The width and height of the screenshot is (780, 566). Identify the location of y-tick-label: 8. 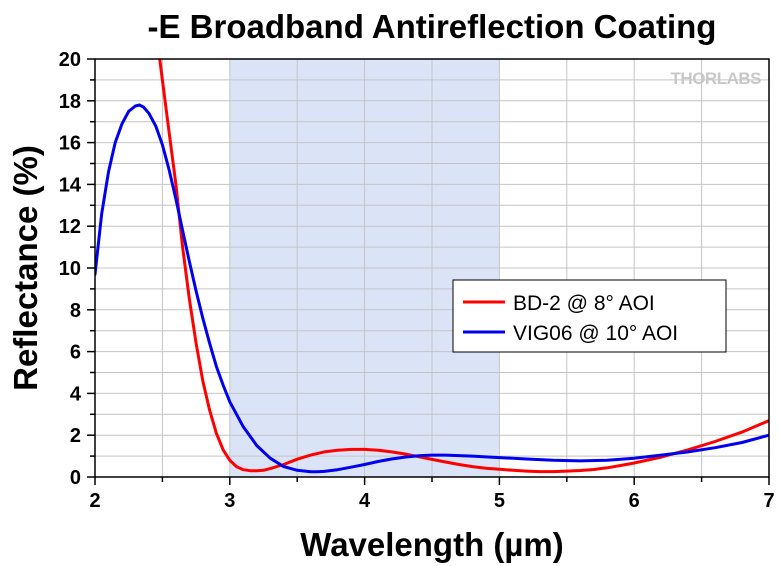
(75, 311).